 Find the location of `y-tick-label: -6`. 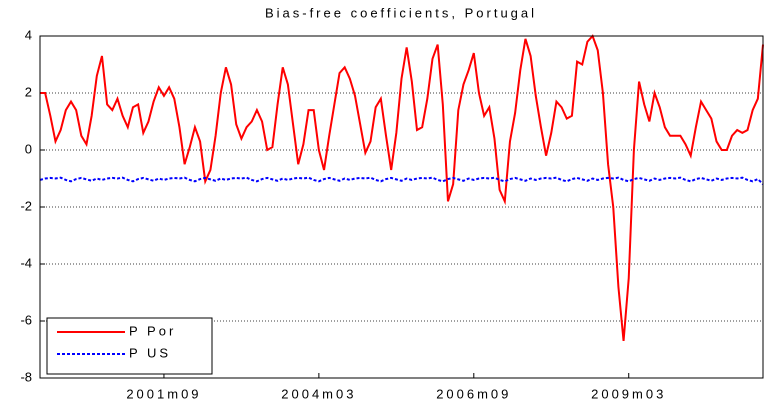

y-tick-label: -6 is located at coordinates (26, 319).